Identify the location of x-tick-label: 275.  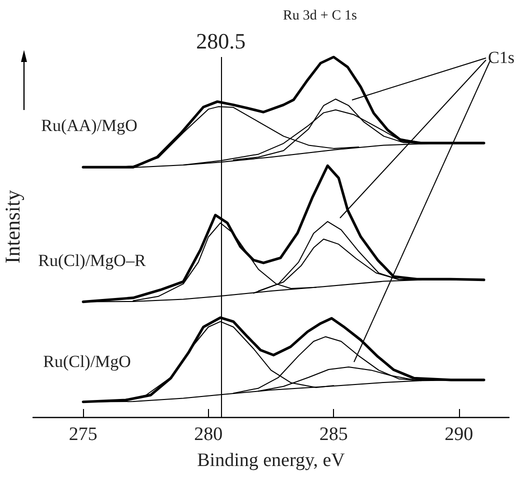
(83, 434).